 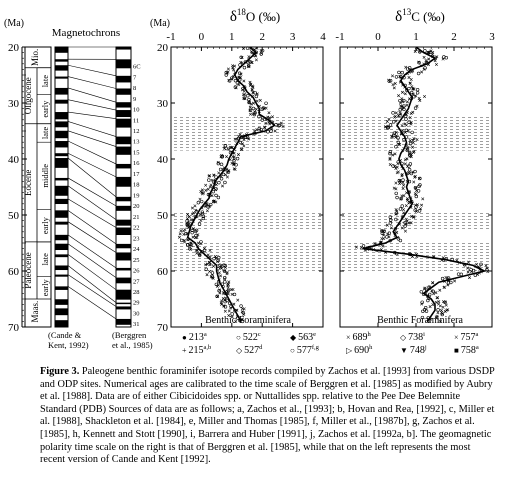 What do you see at coordinates (251, 343) in the screenshot?
I see `d18o-legend: ● 213a ○ 522c ◆ 563e + 215a,b ◇ 527d ○ 577f,g` at bounding box center [251, 343].